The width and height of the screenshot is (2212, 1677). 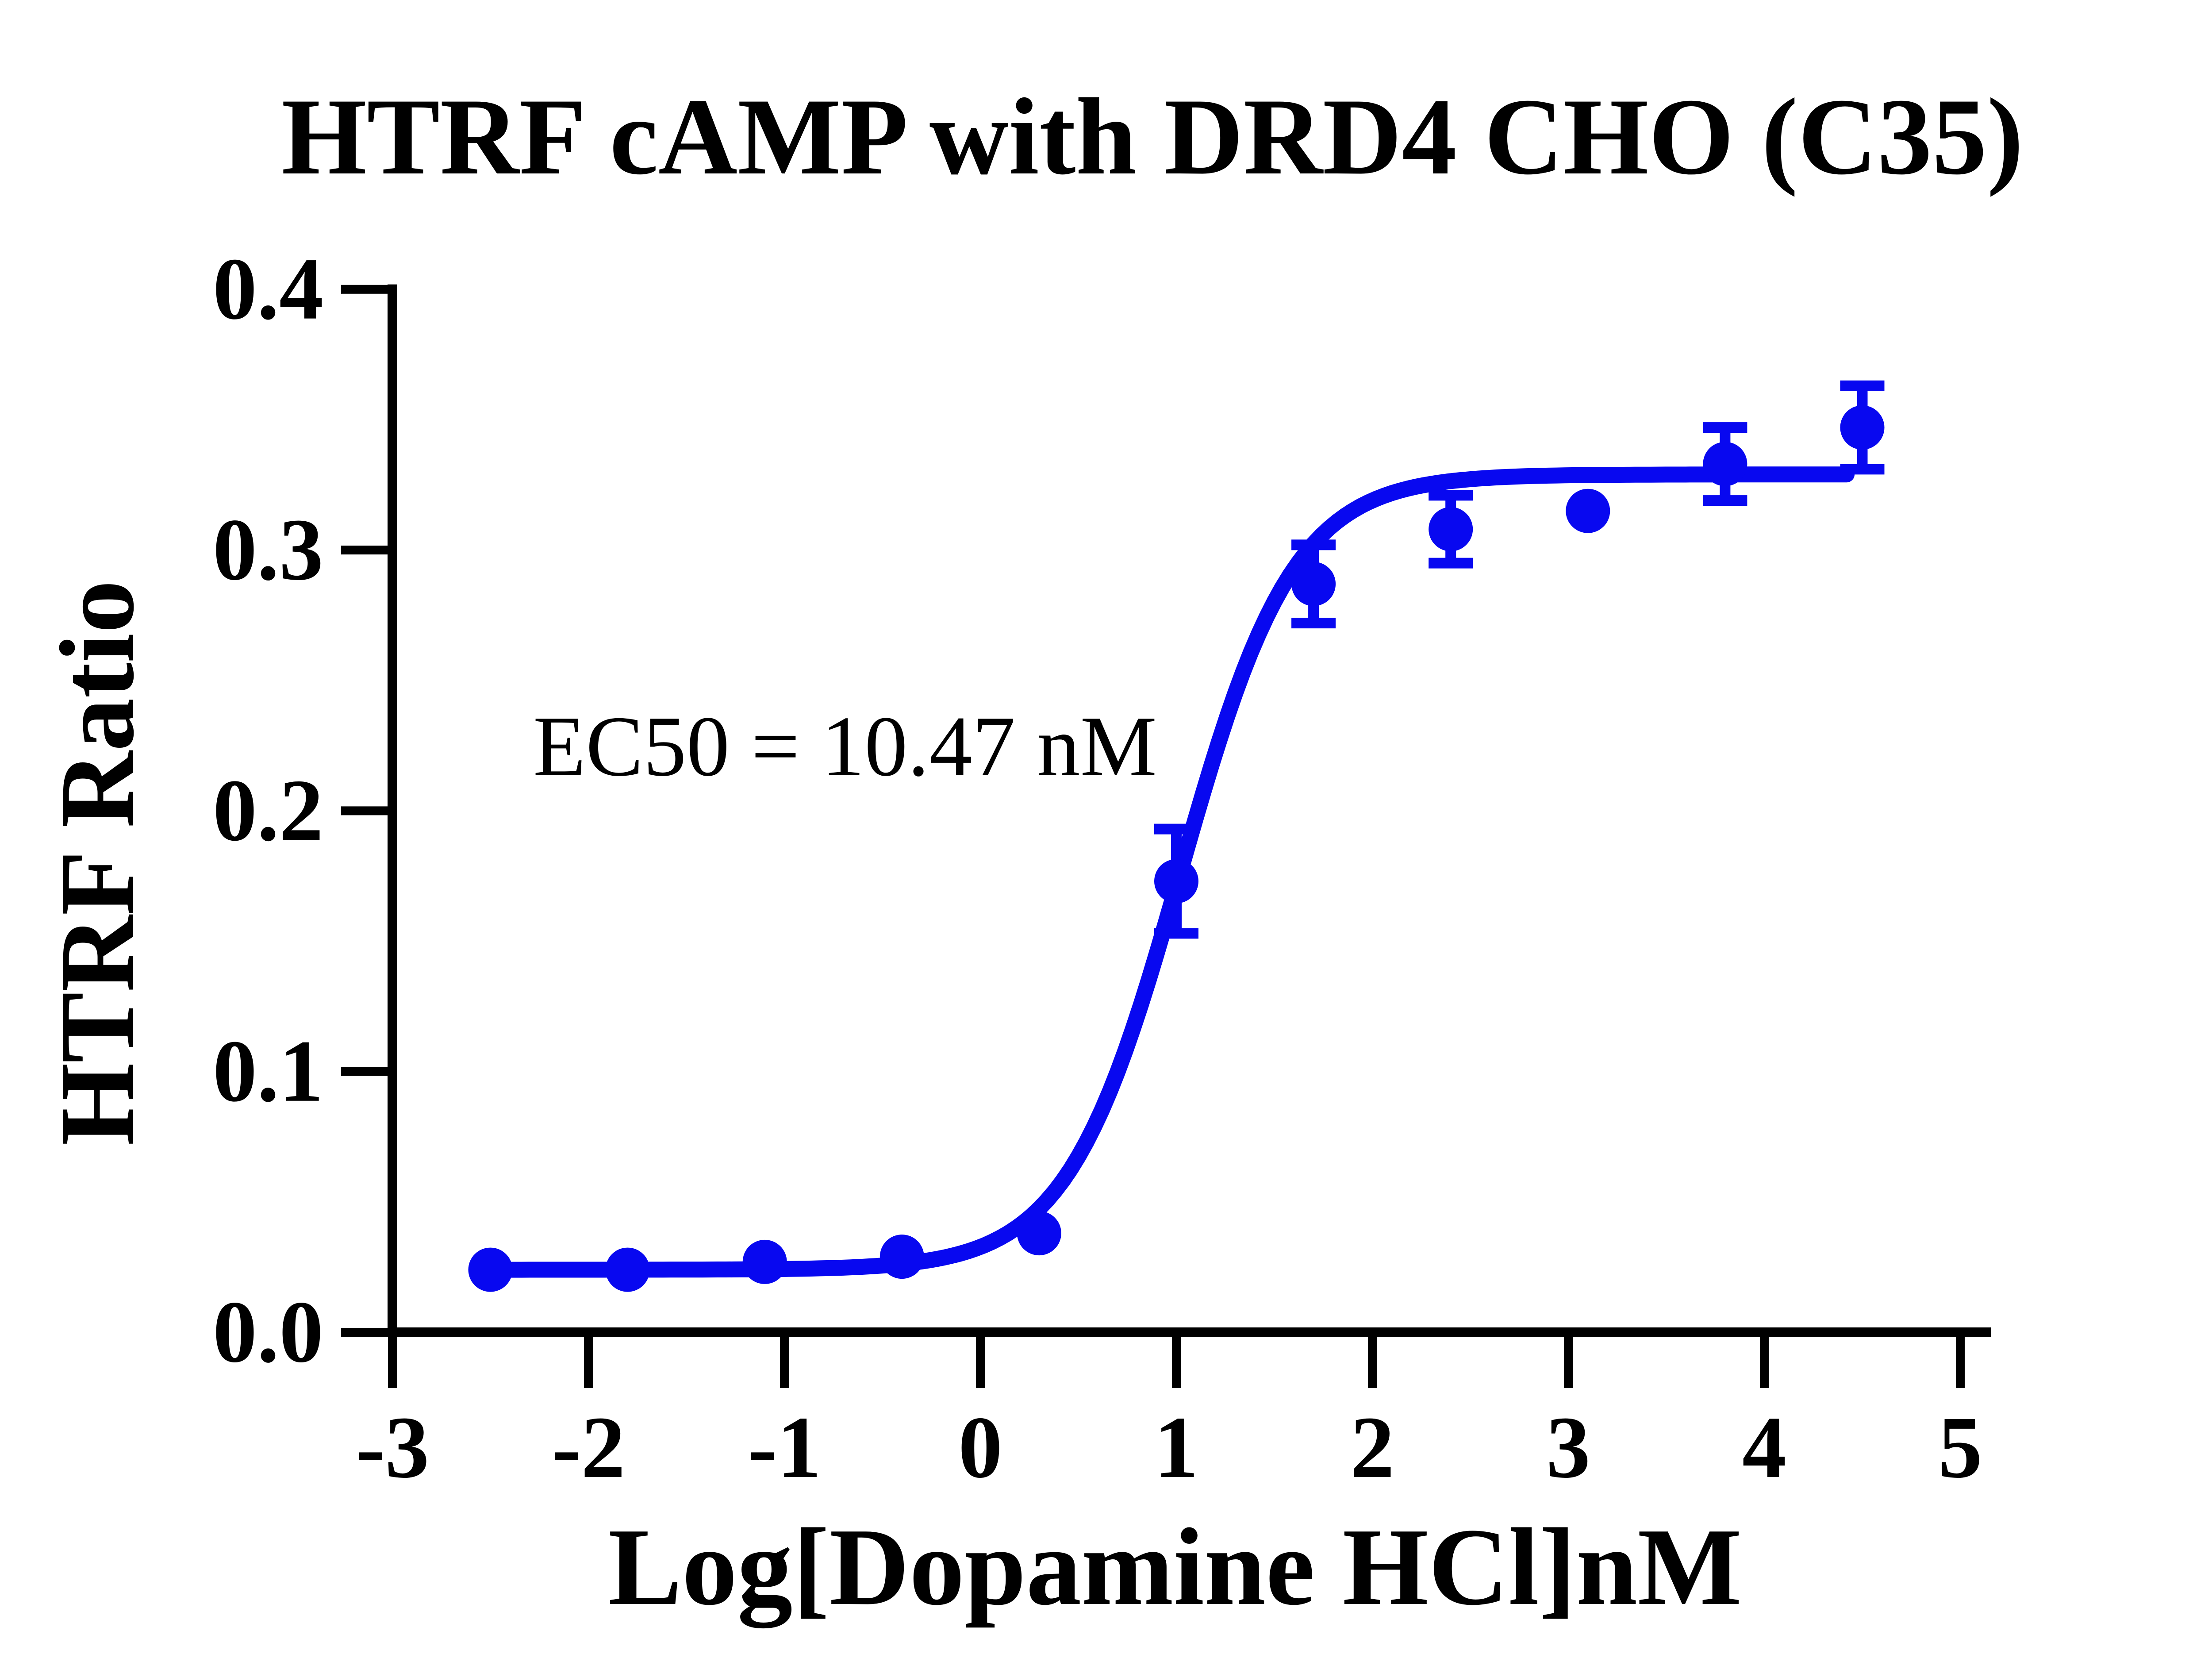 I want to click on y-axis-line, so click(x=393, y=810).